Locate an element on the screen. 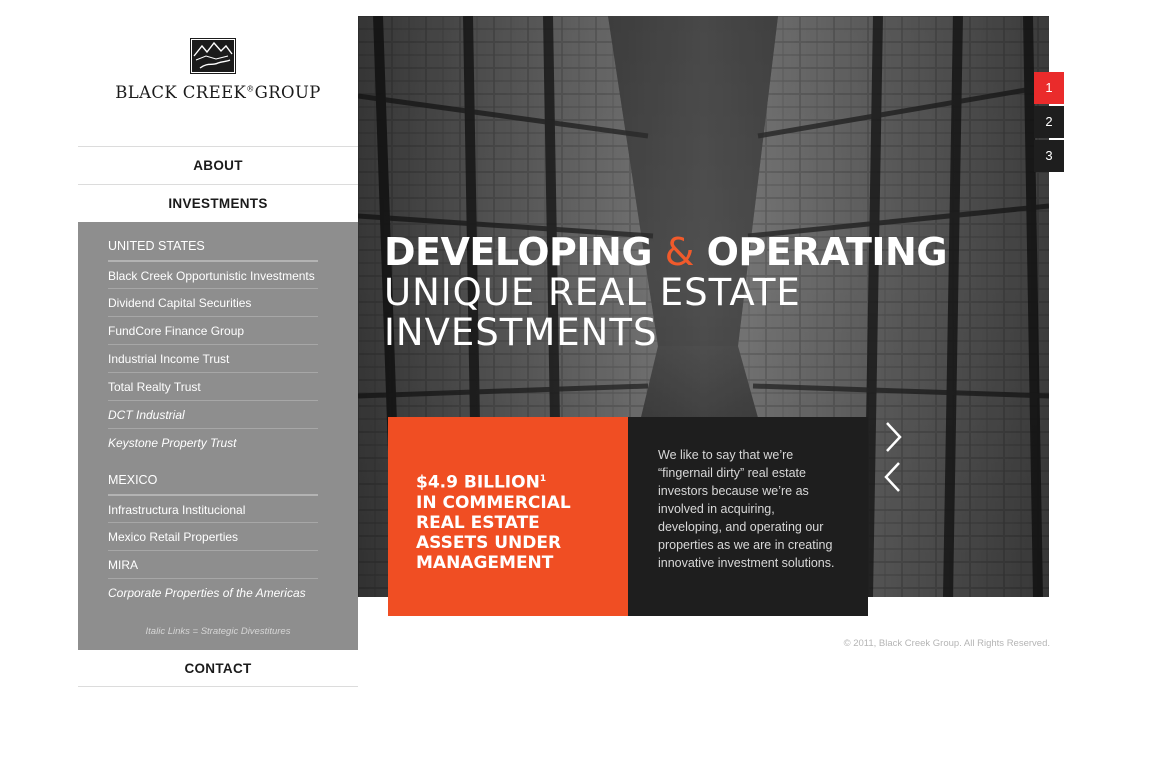  submenu-heading-united-states: UNITED STATES is located at coordinates (156, 246).